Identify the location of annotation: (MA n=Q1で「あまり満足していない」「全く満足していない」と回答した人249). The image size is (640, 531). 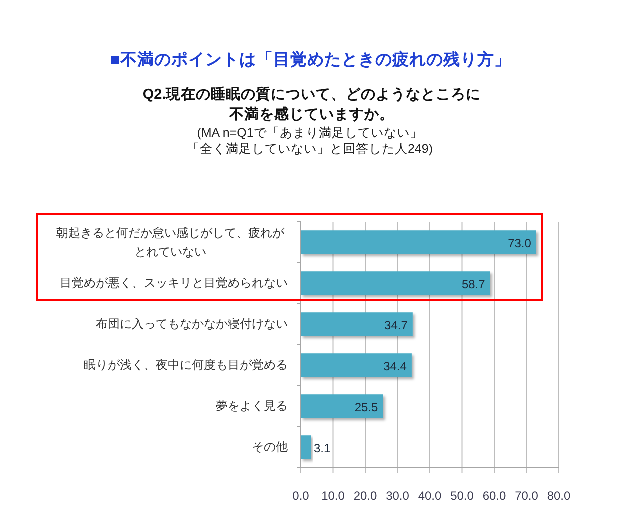
(310, 141).